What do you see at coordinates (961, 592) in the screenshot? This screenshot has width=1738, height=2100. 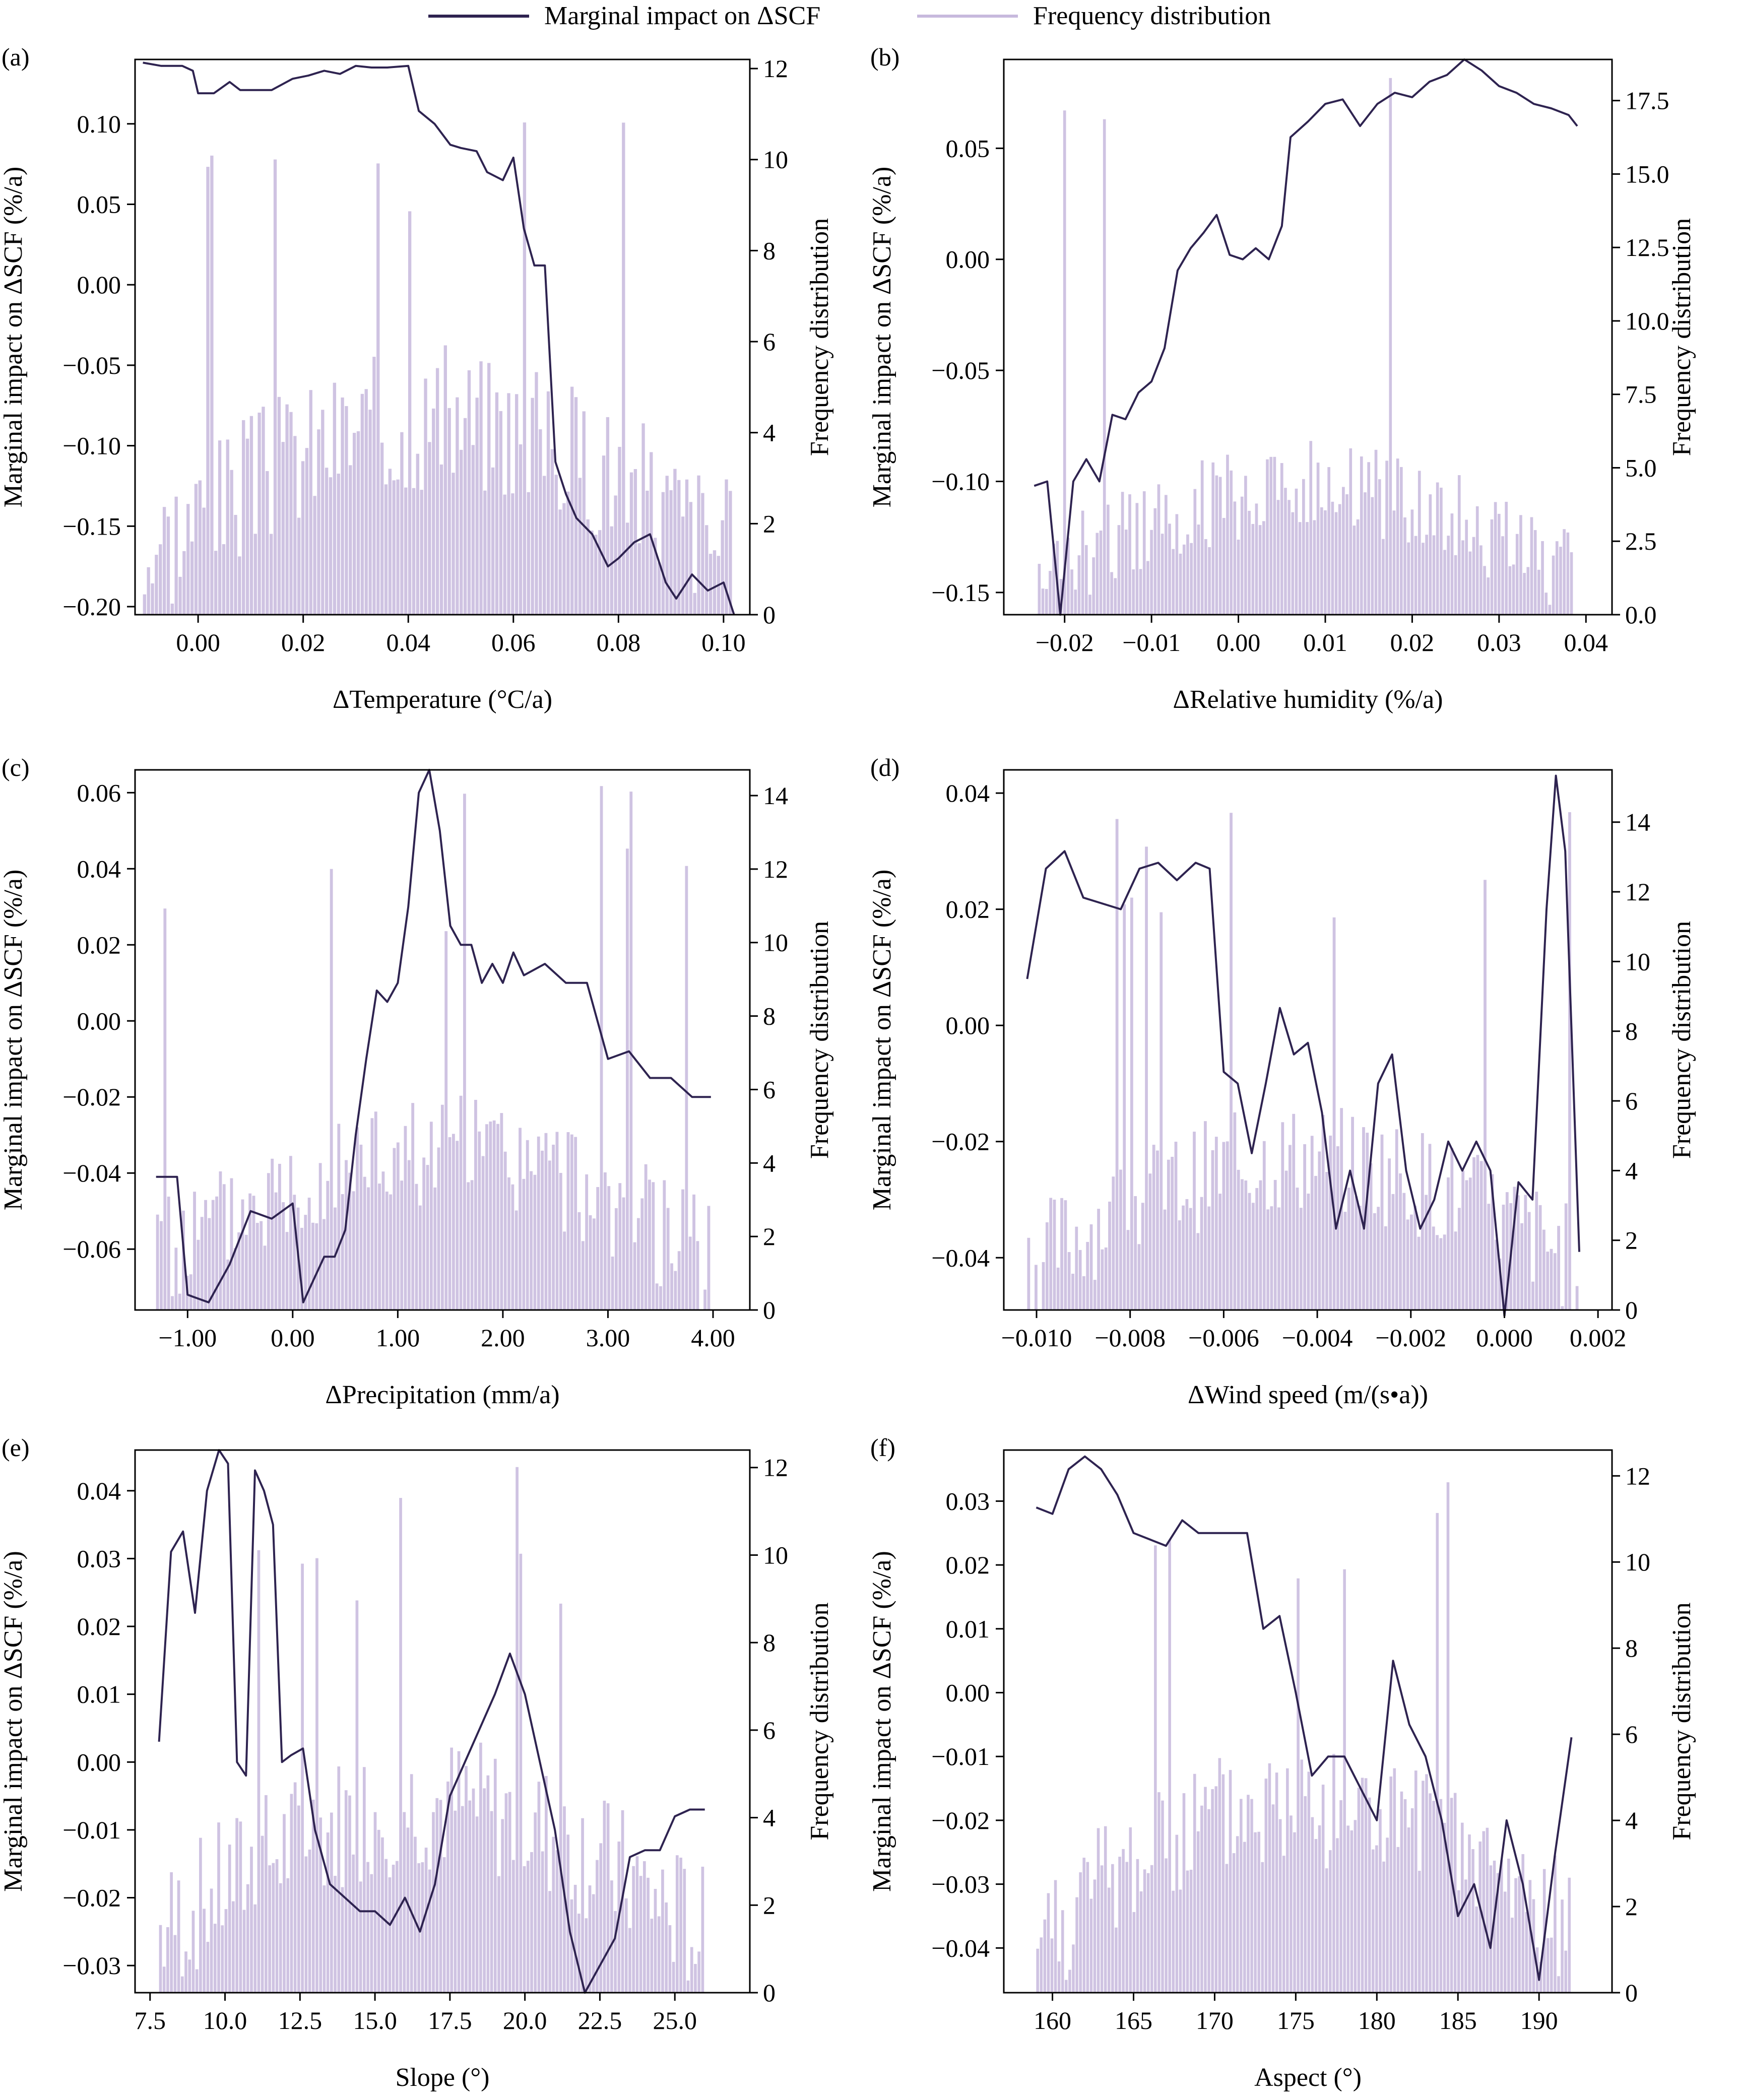 I see `y-tick-label: −0.15` at bounding box center [961, 592].